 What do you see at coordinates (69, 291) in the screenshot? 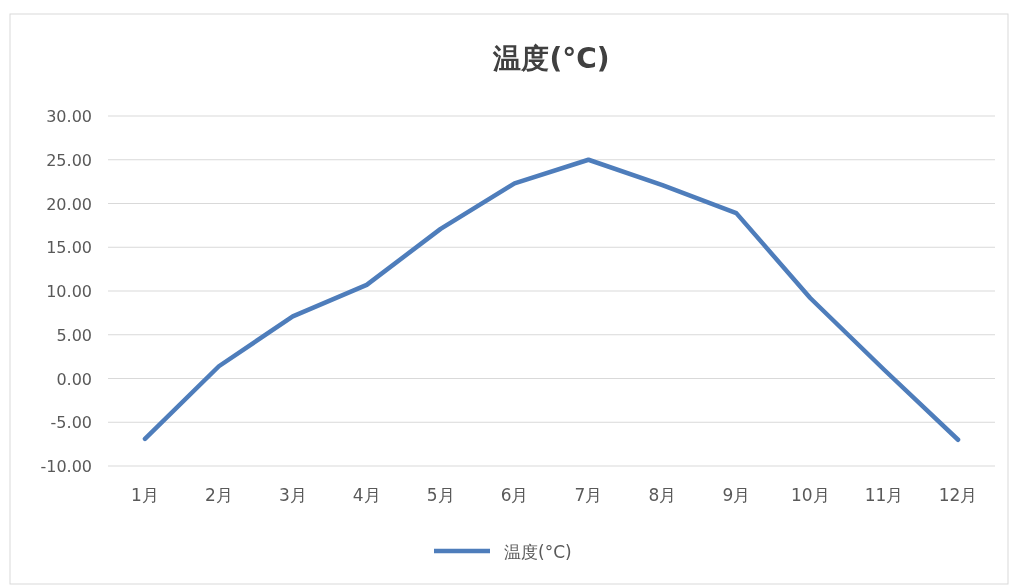
I see `y-tick-label: 10.00` at bounding box center [69, 291].